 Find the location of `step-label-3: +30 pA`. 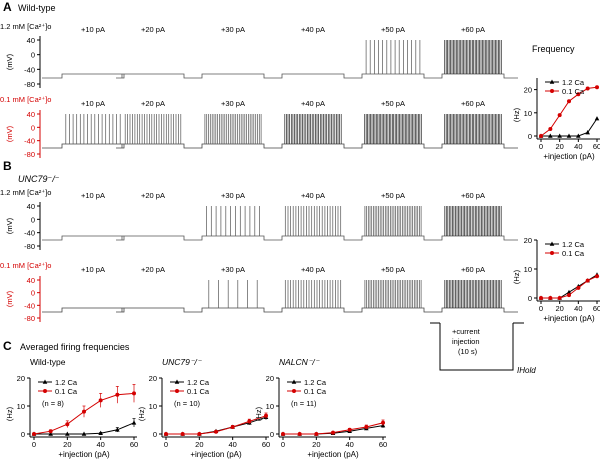

step-label-3: +30 pA is located at coordinates (233, 269).